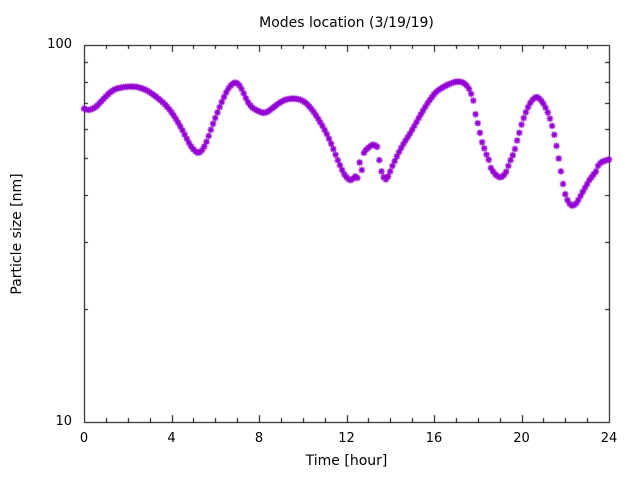 The image size is (640, 480). I want to click on y-axis-label: Particle size [nm], so click(17, 234).